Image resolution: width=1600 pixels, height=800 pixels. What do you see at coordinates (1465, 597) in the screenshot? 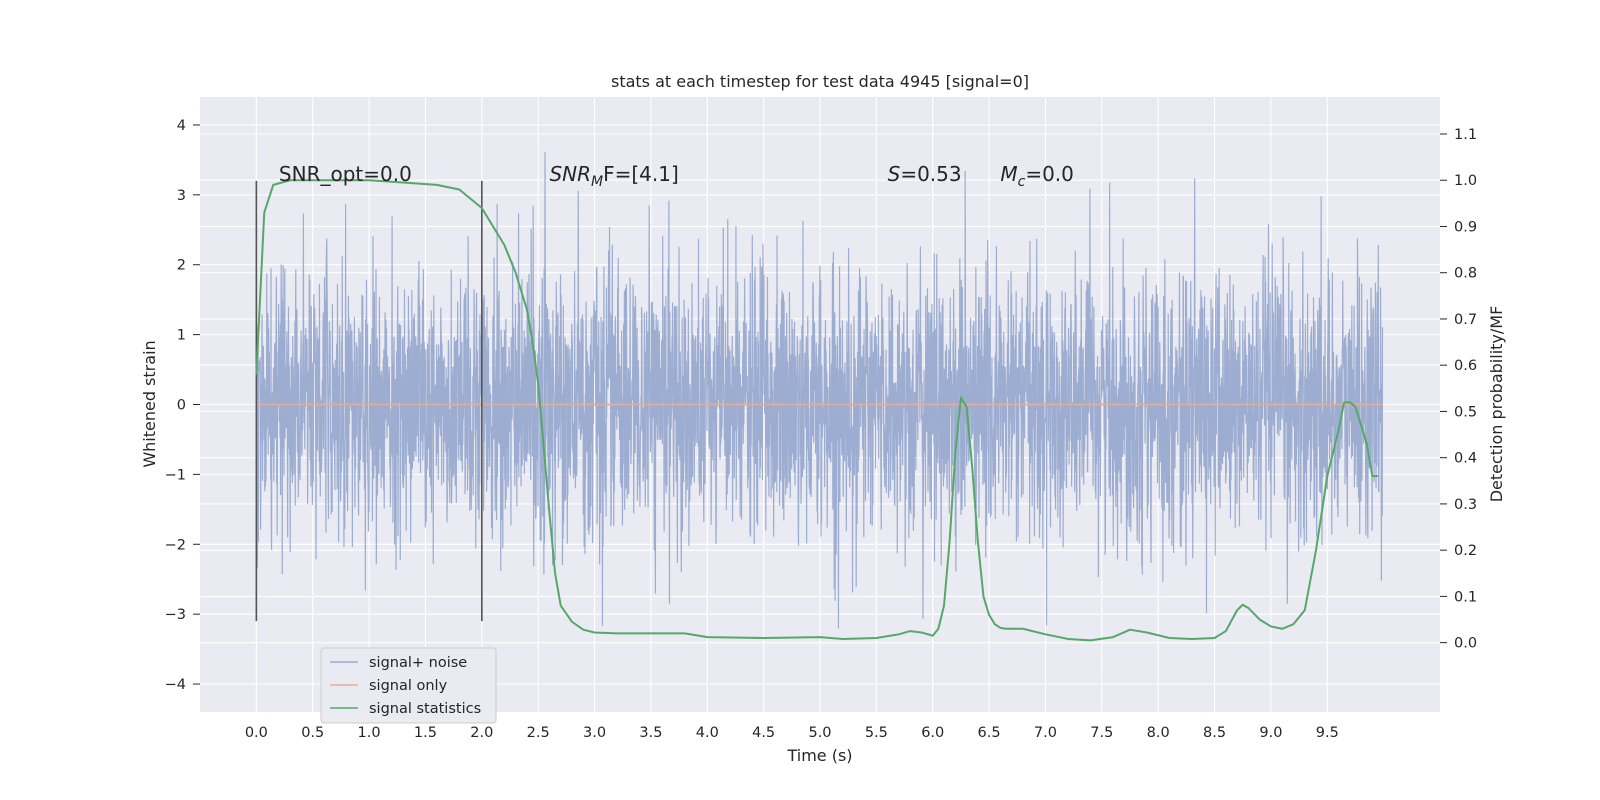
I see `y2-tick-label: 0.1` at bounding box center [1465, 597].